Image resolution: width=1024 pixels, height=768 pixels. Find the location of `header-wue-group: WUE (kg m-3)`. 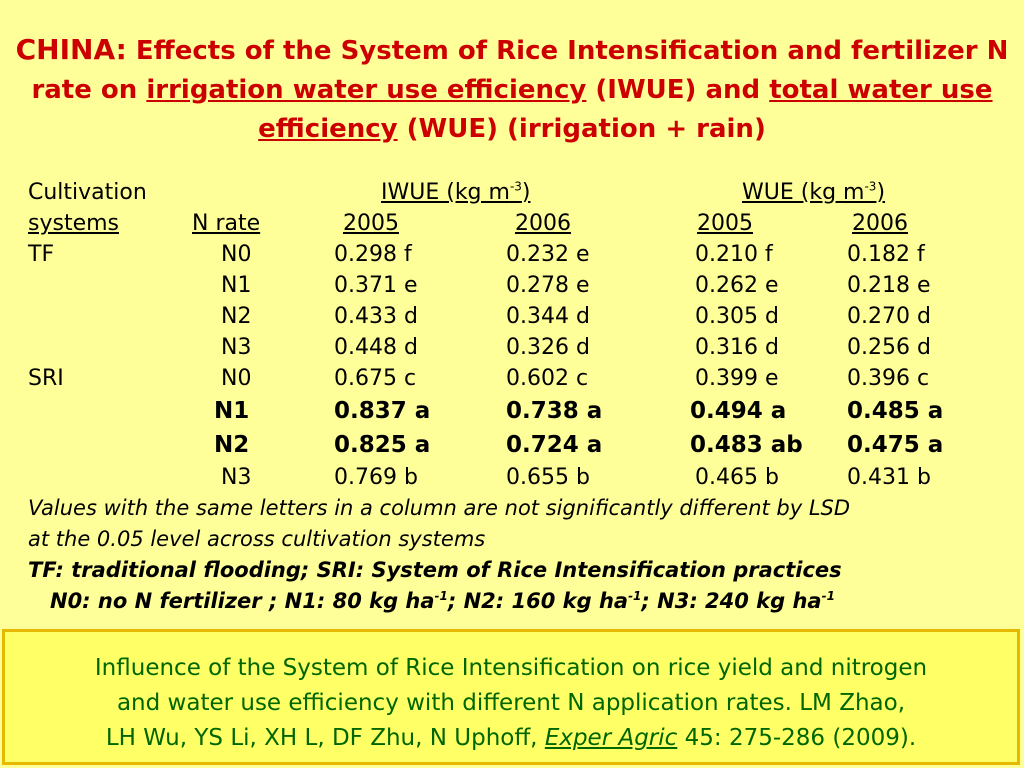

header-wue-group: WUE (kg m-3) is located at coordinates (813, 193).